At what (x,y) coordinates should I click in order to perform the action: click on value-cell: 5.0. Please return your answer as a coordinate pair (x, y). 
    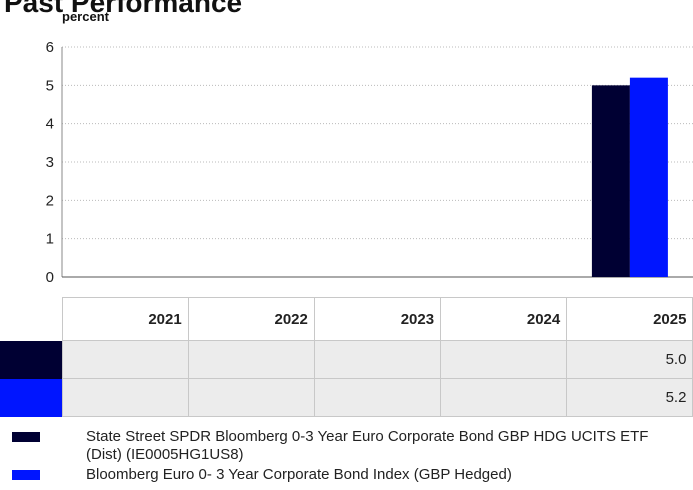
    Looking at the image, I should click on (629, 359).